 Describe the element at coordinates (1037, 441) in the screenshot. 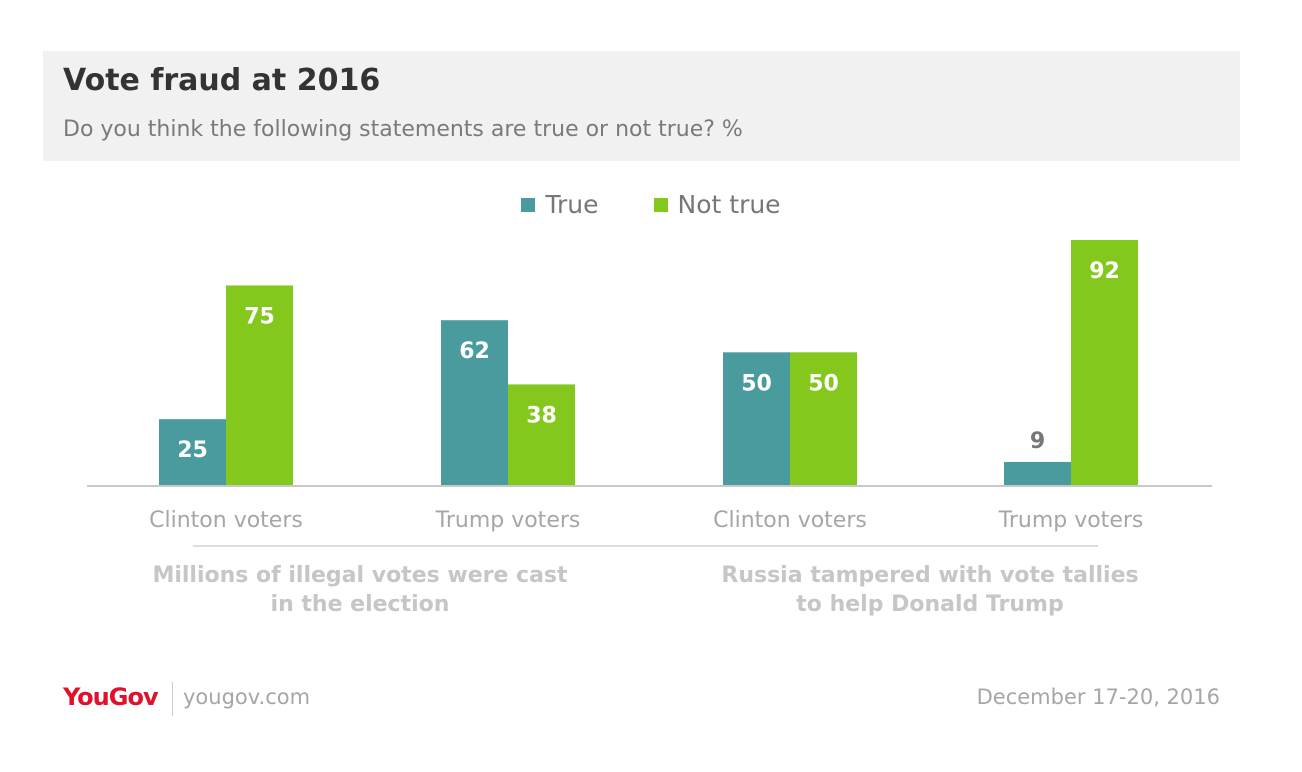

I see `bar-value-true-4: 9` at that location.